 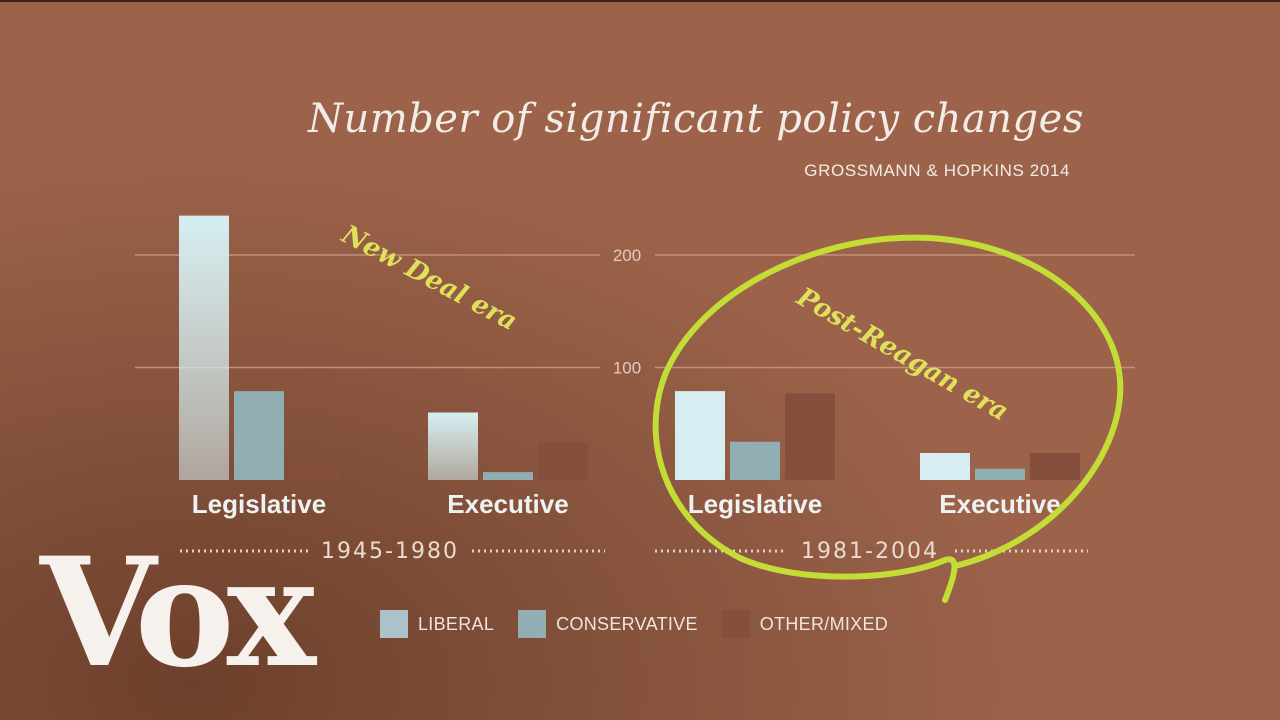 What do you see at coordinates (390, 551) in the screenshot?
I see `era-label: 1945-1980` at bounding box center [390, 551].